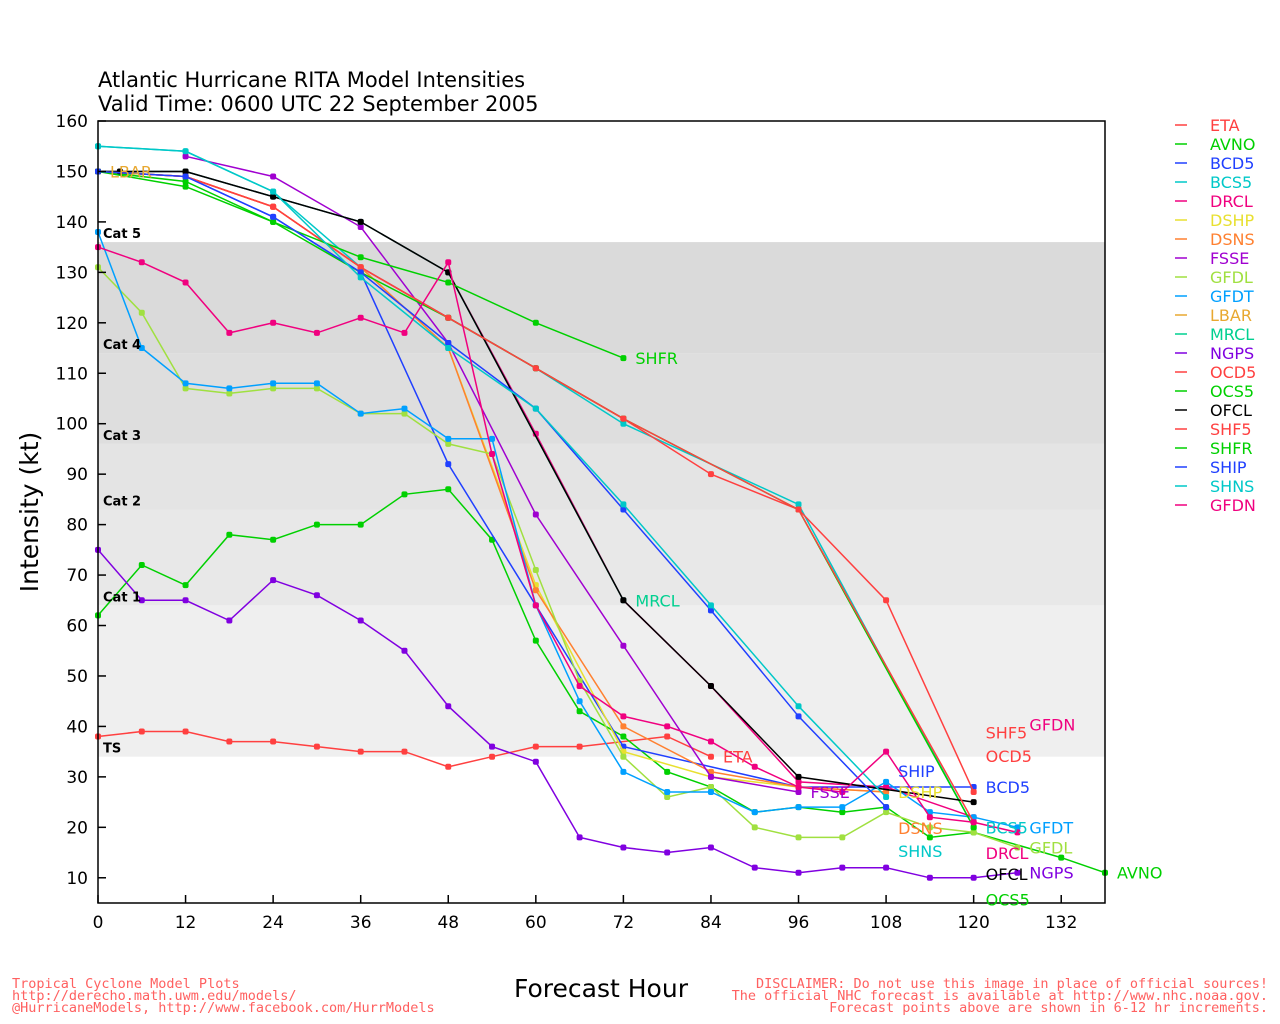  What do you see at coordinates (98, 923) in the screenshot?
I see `x-tick-label: 0` at bounding box center [98, 923].